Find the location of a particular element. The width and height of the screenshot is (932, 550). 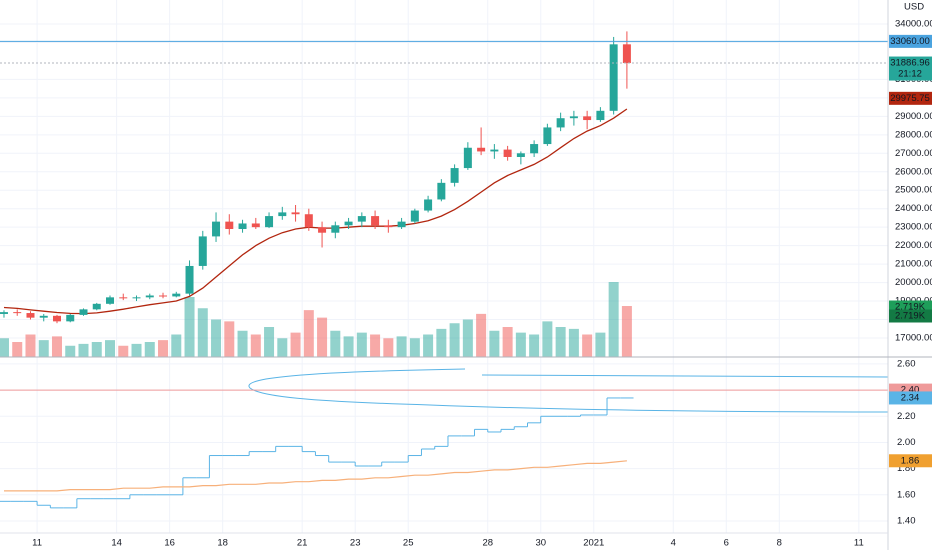

profile-line is located at coordinates (685, 376).